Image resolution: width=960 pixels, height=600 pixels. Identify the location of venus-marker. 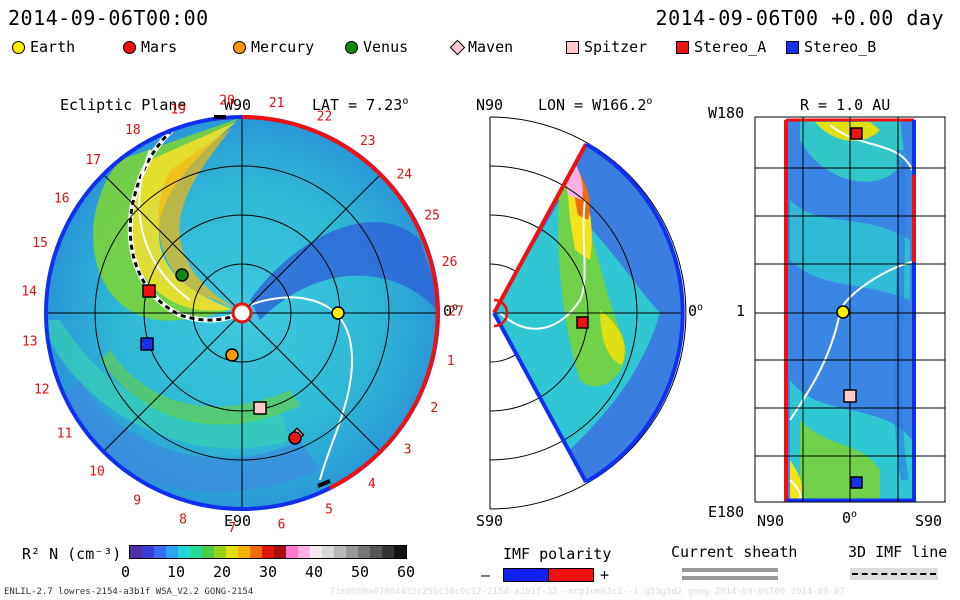
(182, 275).